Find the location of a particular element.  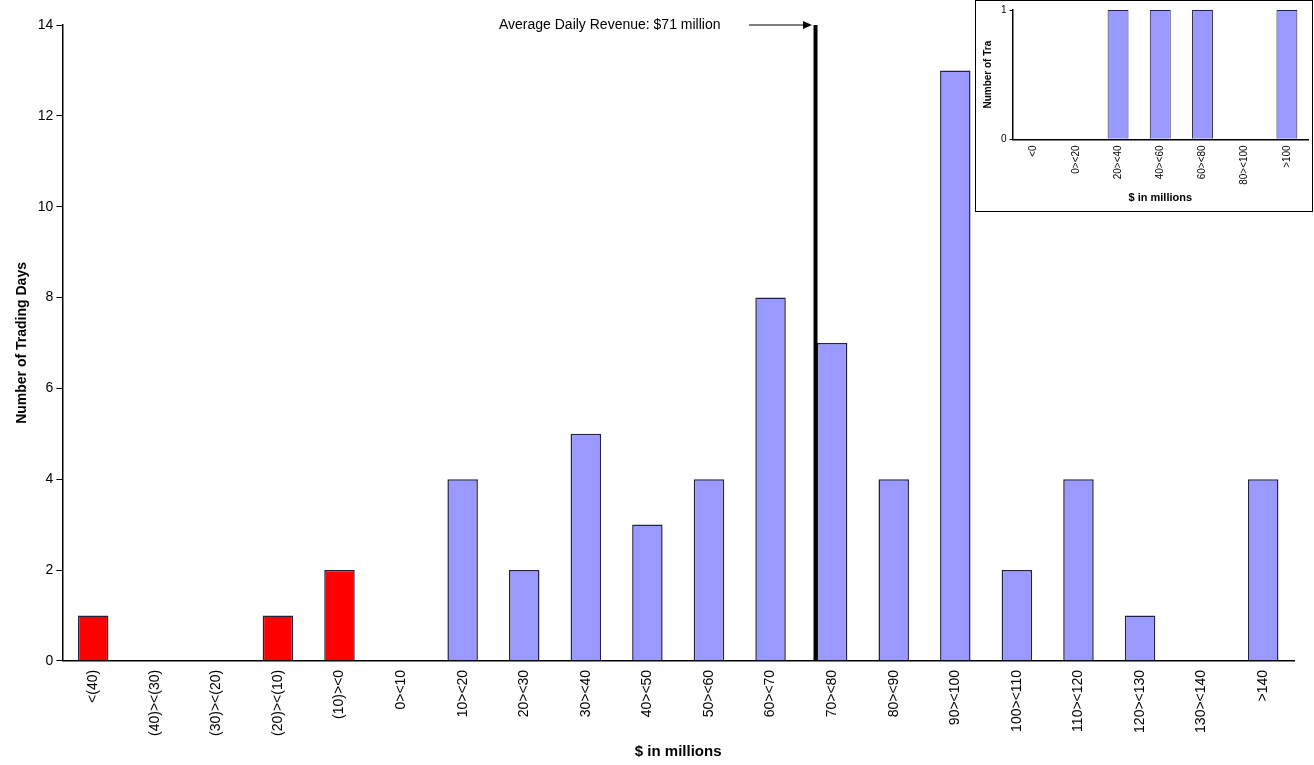

x-tick-label: 0><10 is located at coordinates (399, 689).